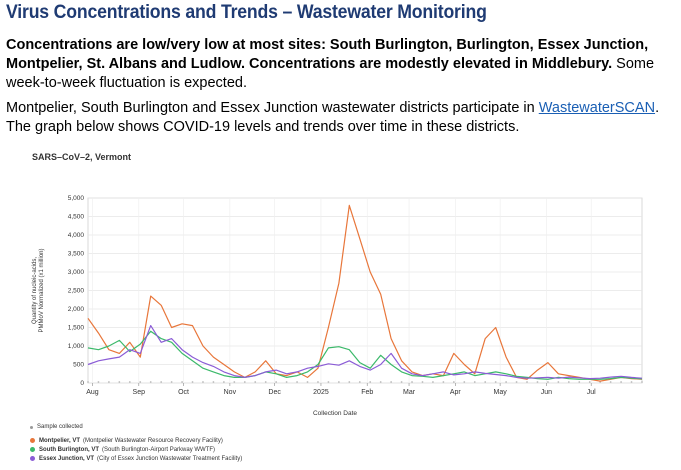  I want to click on x-axis-title: Collection Date, so click(335, 413).